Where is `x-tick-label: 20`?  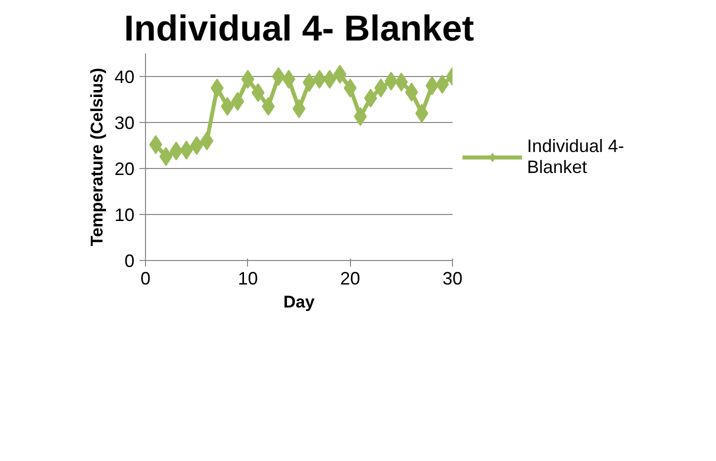 x-tick-label: 20 is located at coordinates (350, 278).